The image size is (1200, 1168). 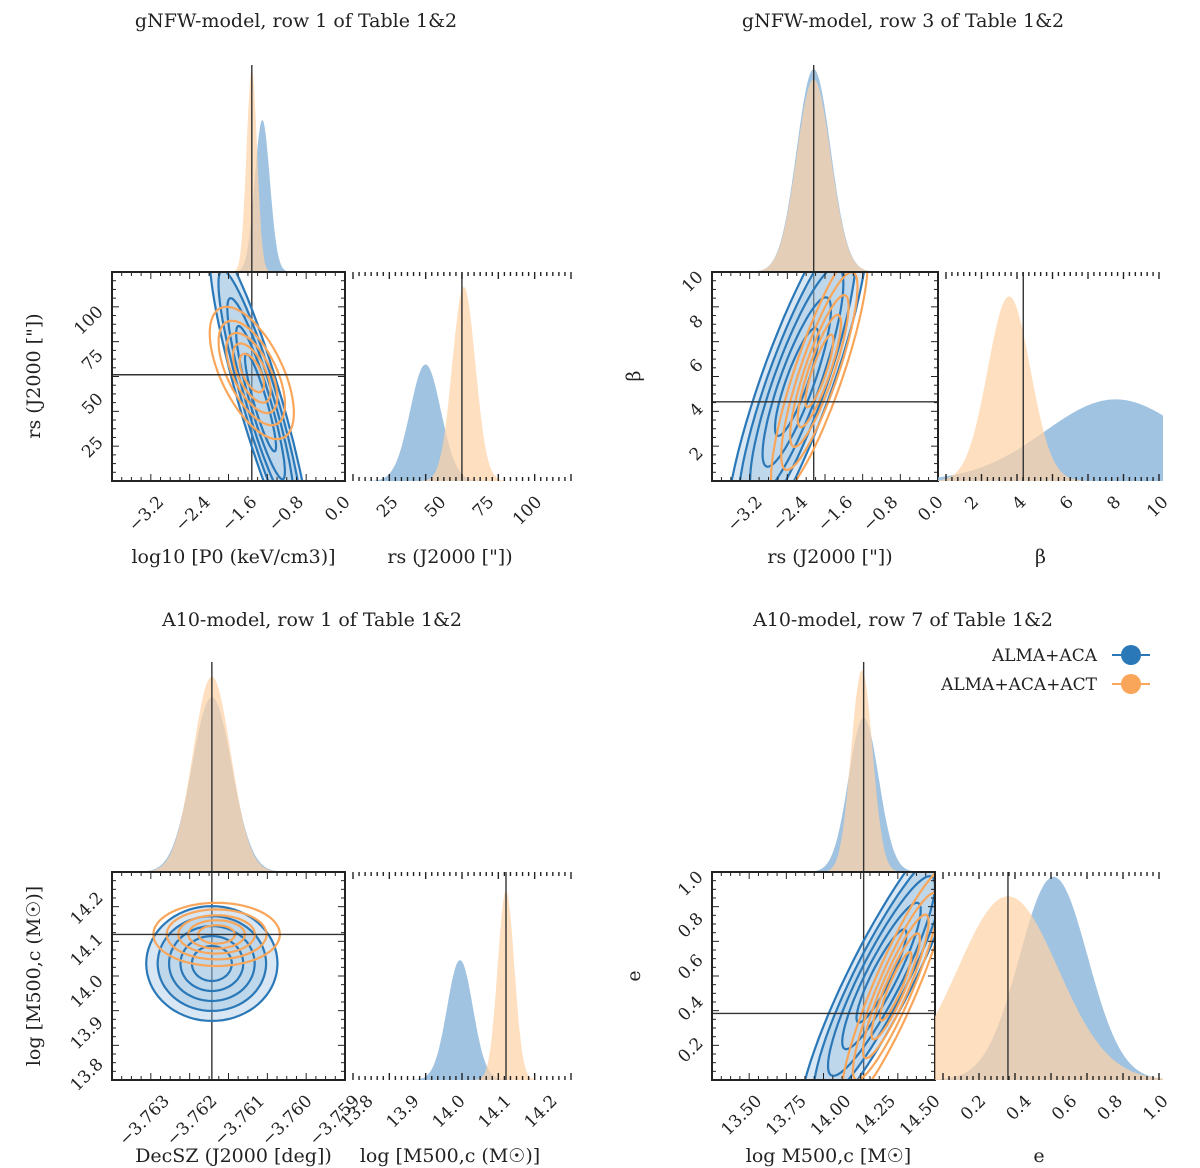 I want to click on x-tick-label: −3.760, so click(x=287, y=1120).